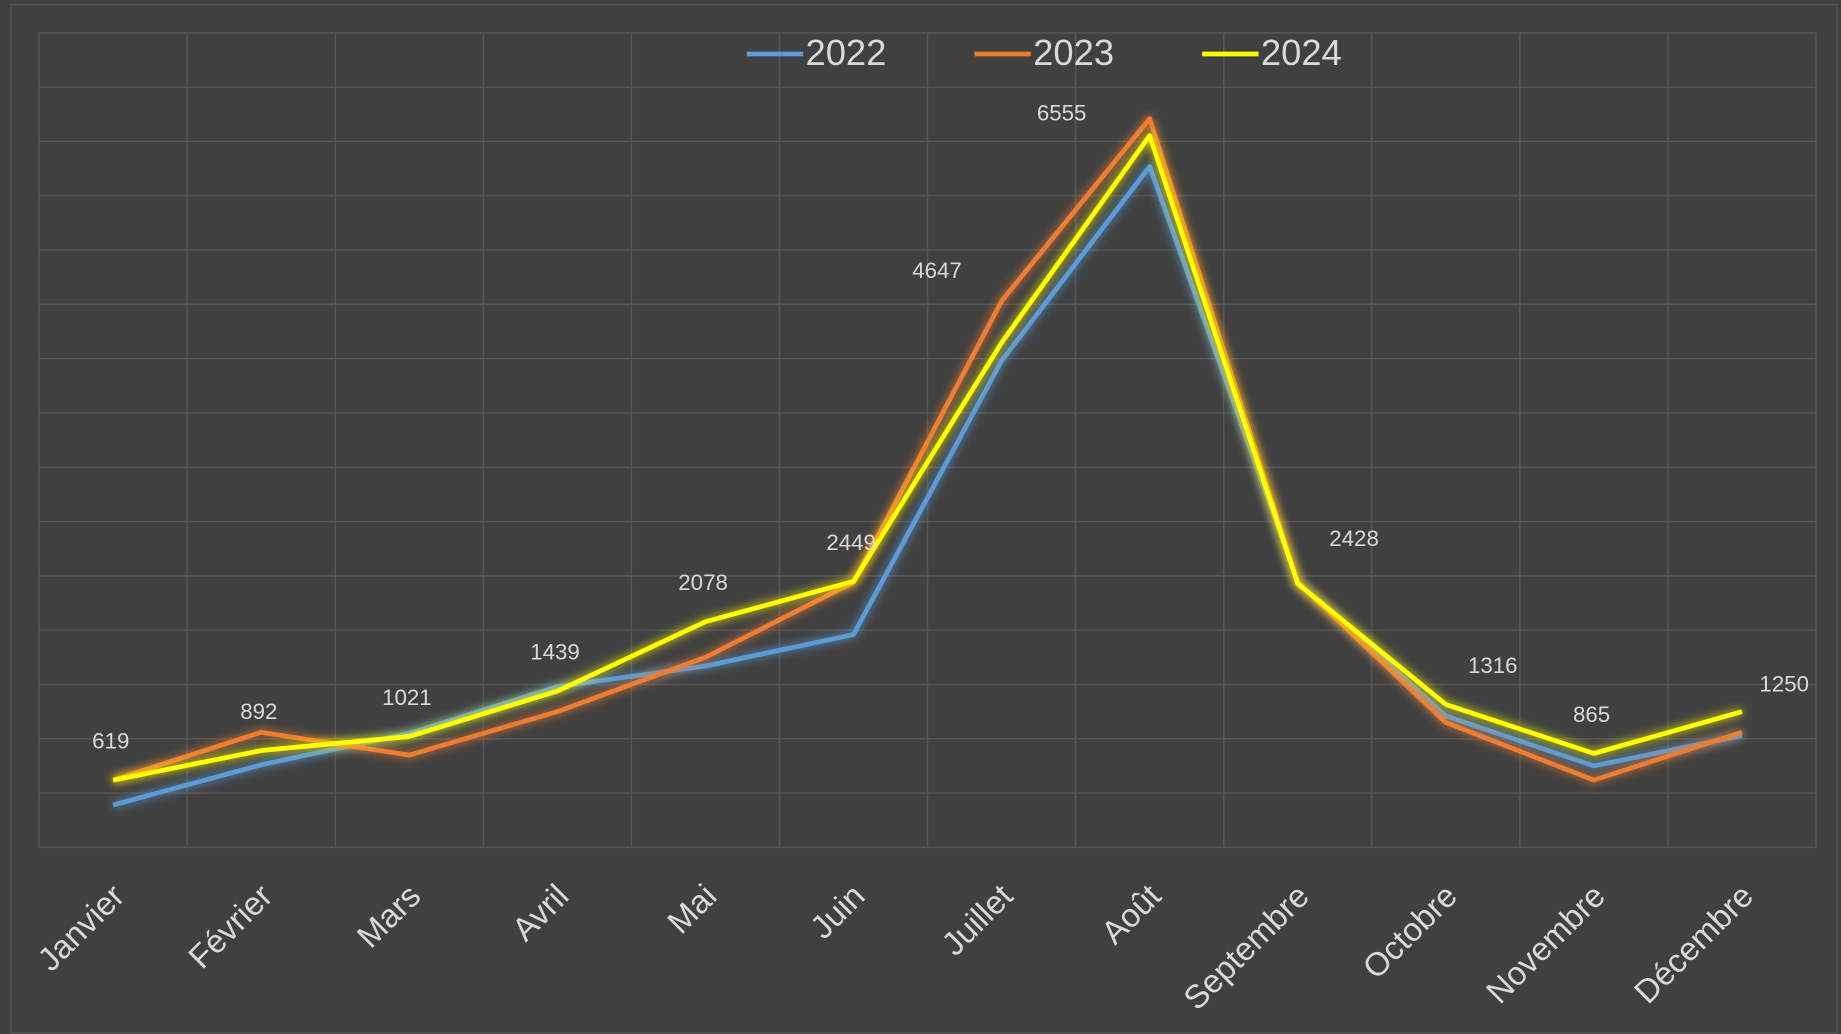  I want to click on data-label: 1439, so click(555, 651).